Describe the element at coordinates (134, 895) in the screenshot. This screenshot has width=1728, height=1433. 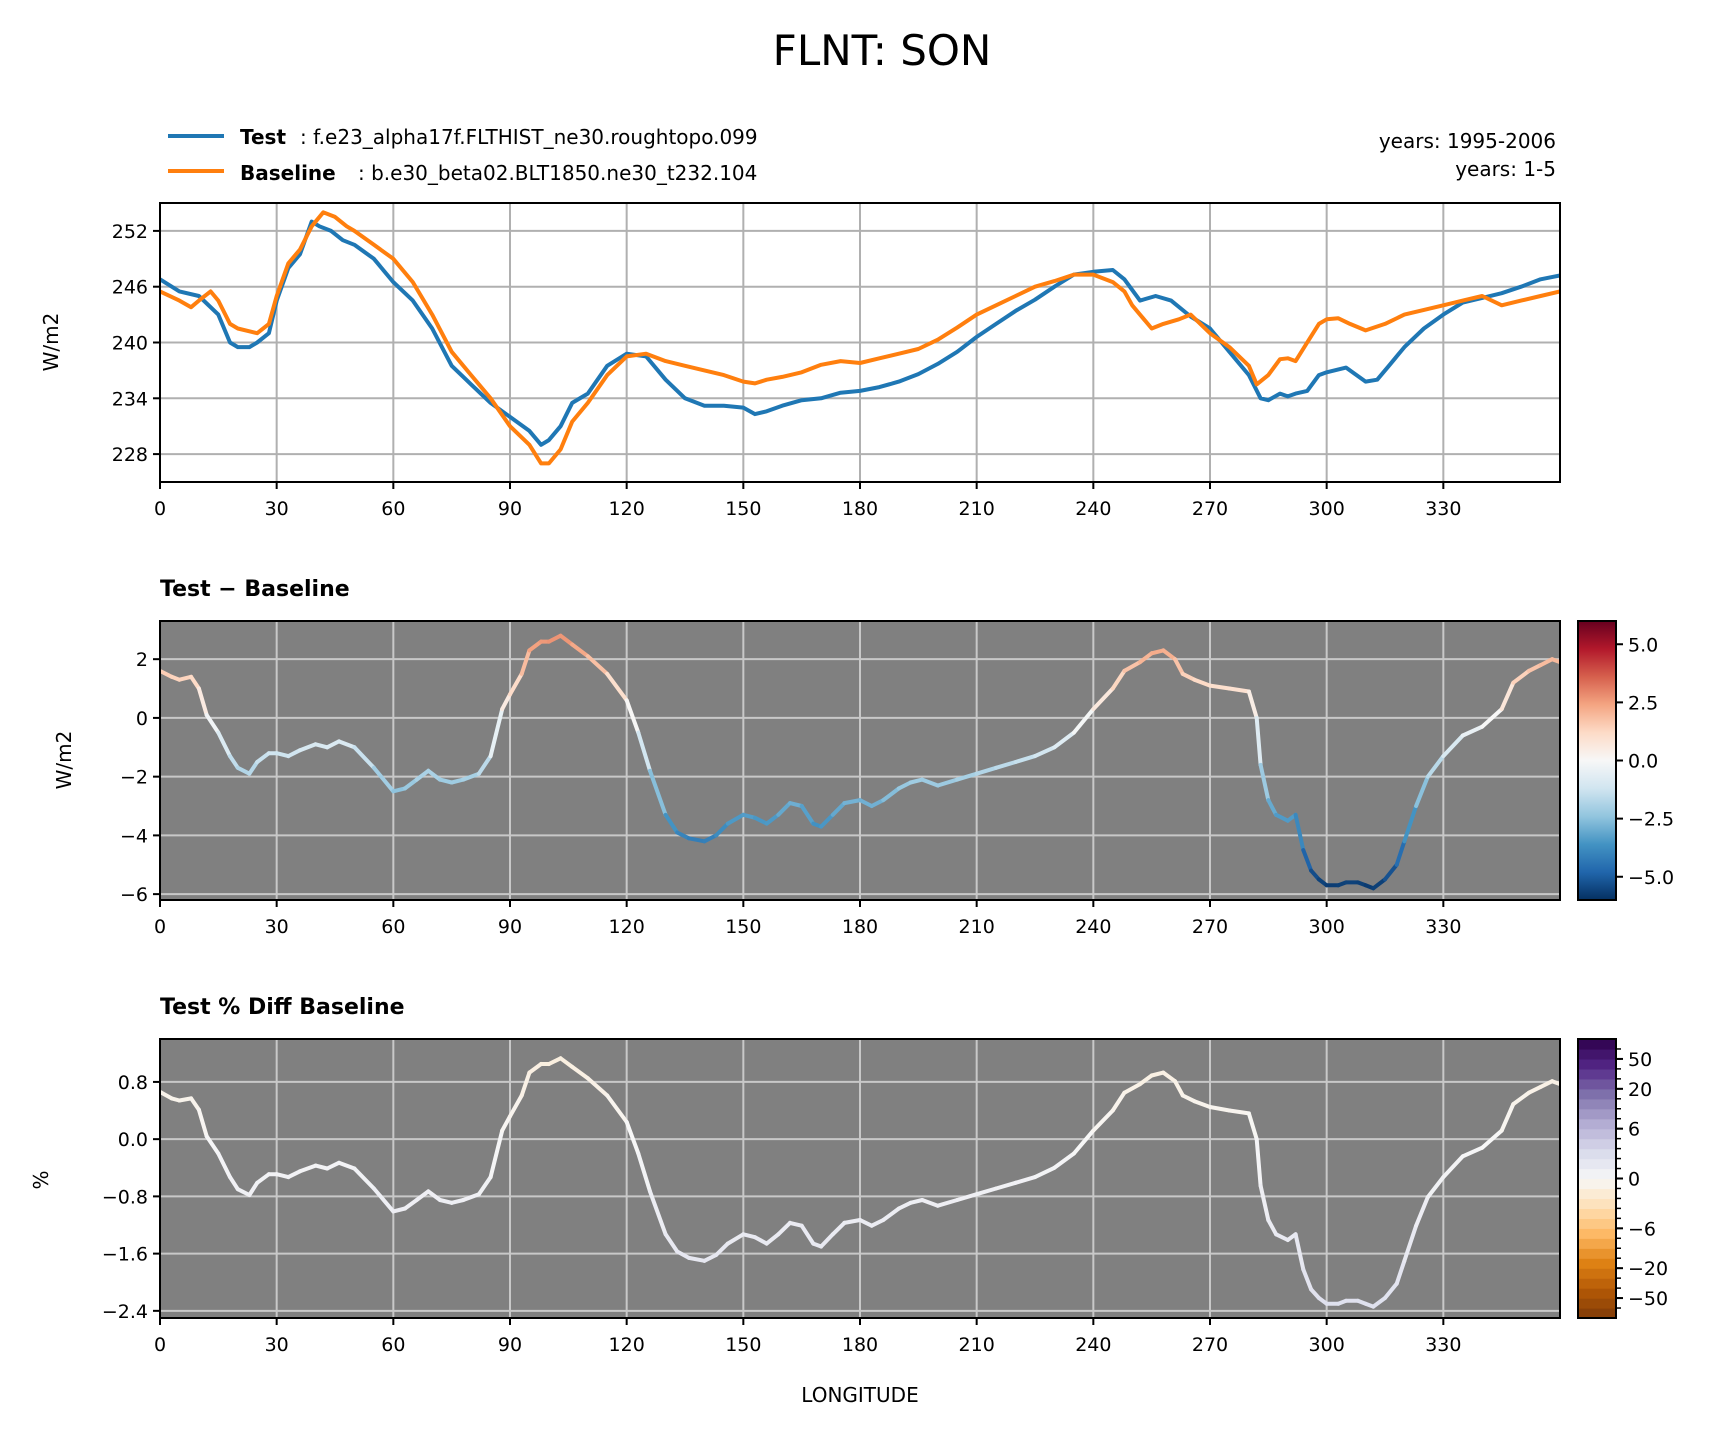
I see `y-tick-label: −6` at that location.